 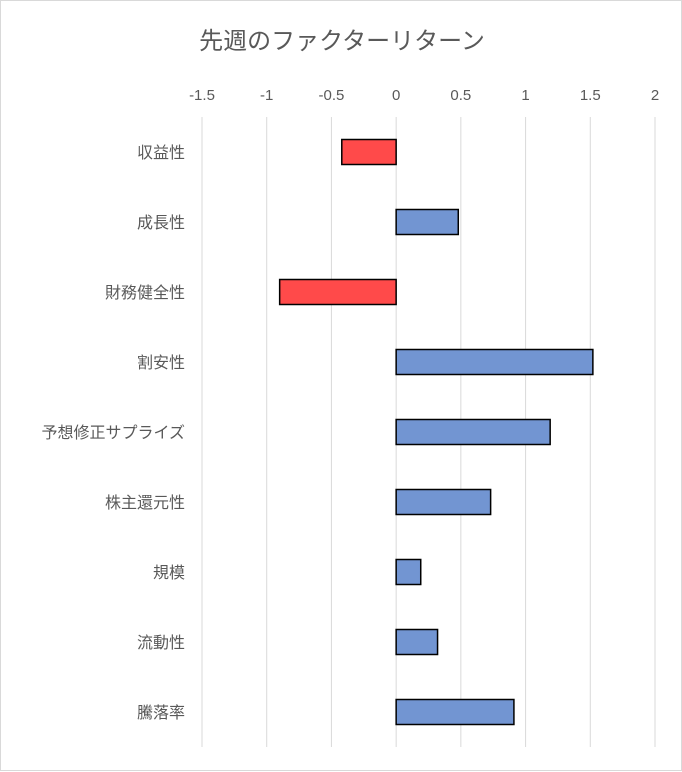 What do you see at coordinates (342, 41) in the screenshot?
I see `chart-title: 先週のファクターリターン` at bounding box center [342, 41].